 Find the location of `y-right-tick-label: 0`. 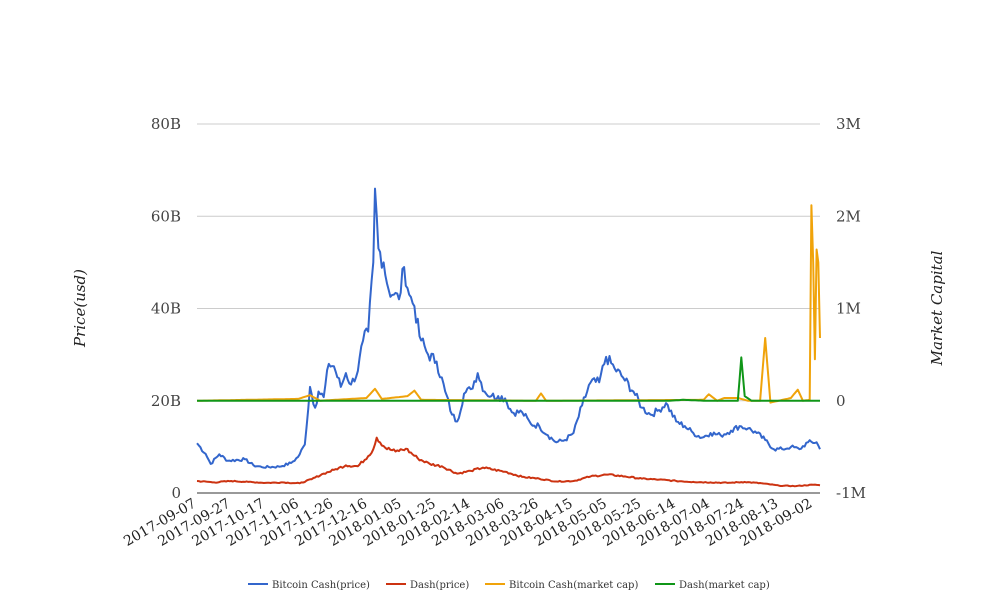

y-right-tick-label: 0 is located at coordinates (841, 401).